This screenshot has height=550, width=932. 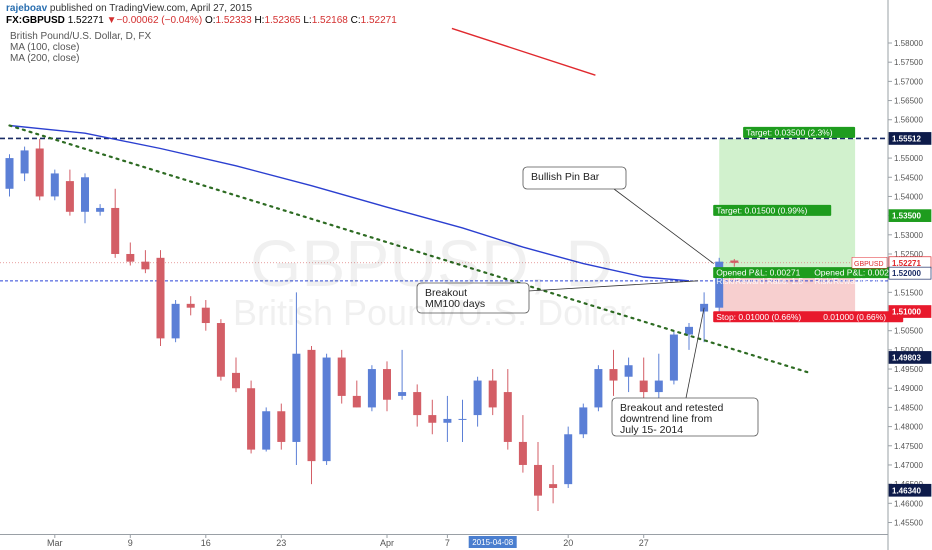 What do you see at coordinates (758, 273) in the screenshot?
I see `pnl-label-a: Opened P&L: 0.00271` at bounding box center [758, 273].